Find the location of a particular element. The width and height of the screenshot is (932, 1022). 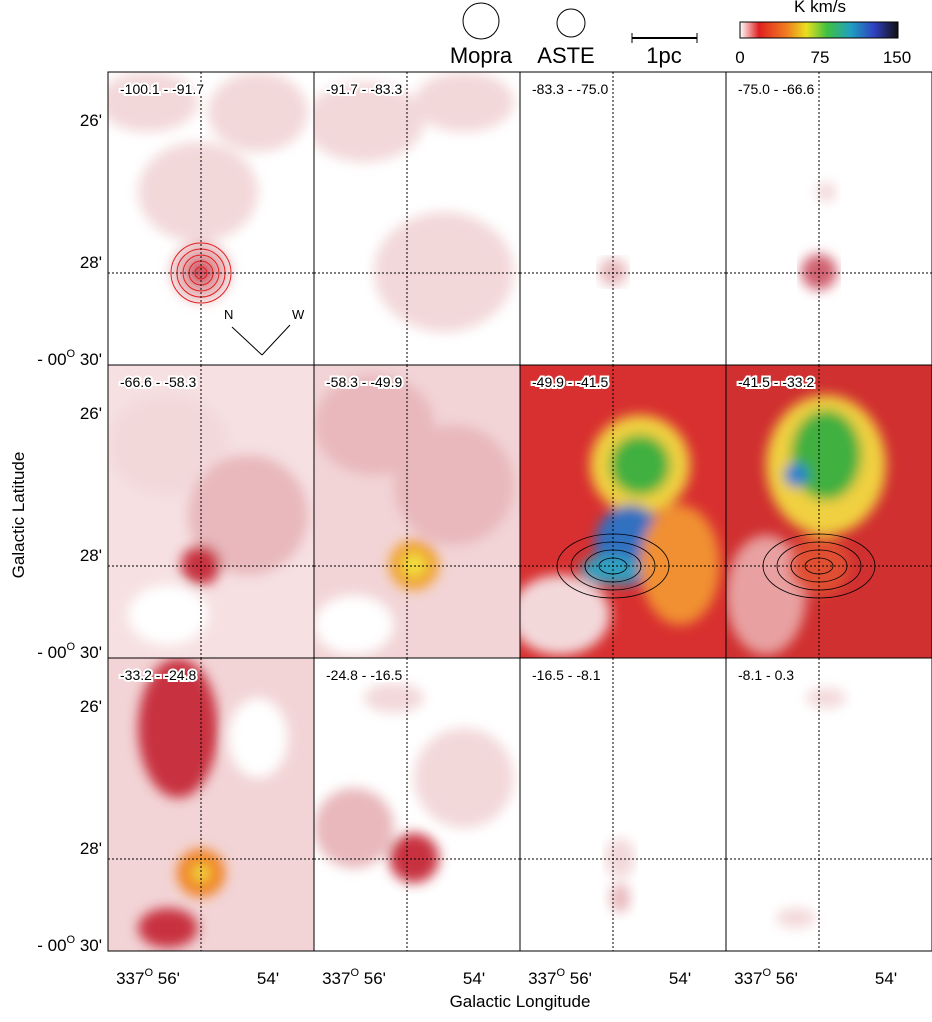

velocity-label: -24.8 - -16.5 is located at coordinates (364, 675).